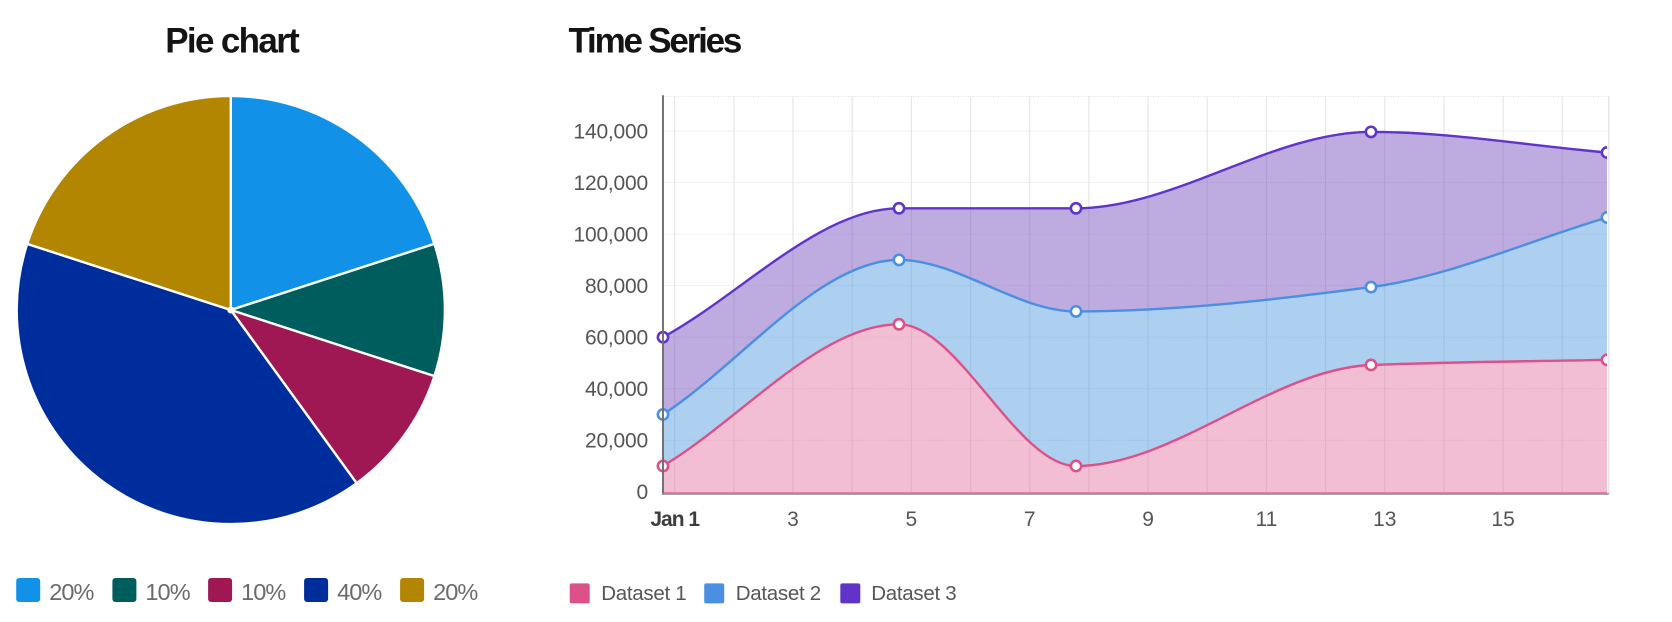 The height and width of the screenshot is (622, 1672). Describe the element at coordinates (616, 389) in the screenshot. I see `svg-text: 40,000` at that location.